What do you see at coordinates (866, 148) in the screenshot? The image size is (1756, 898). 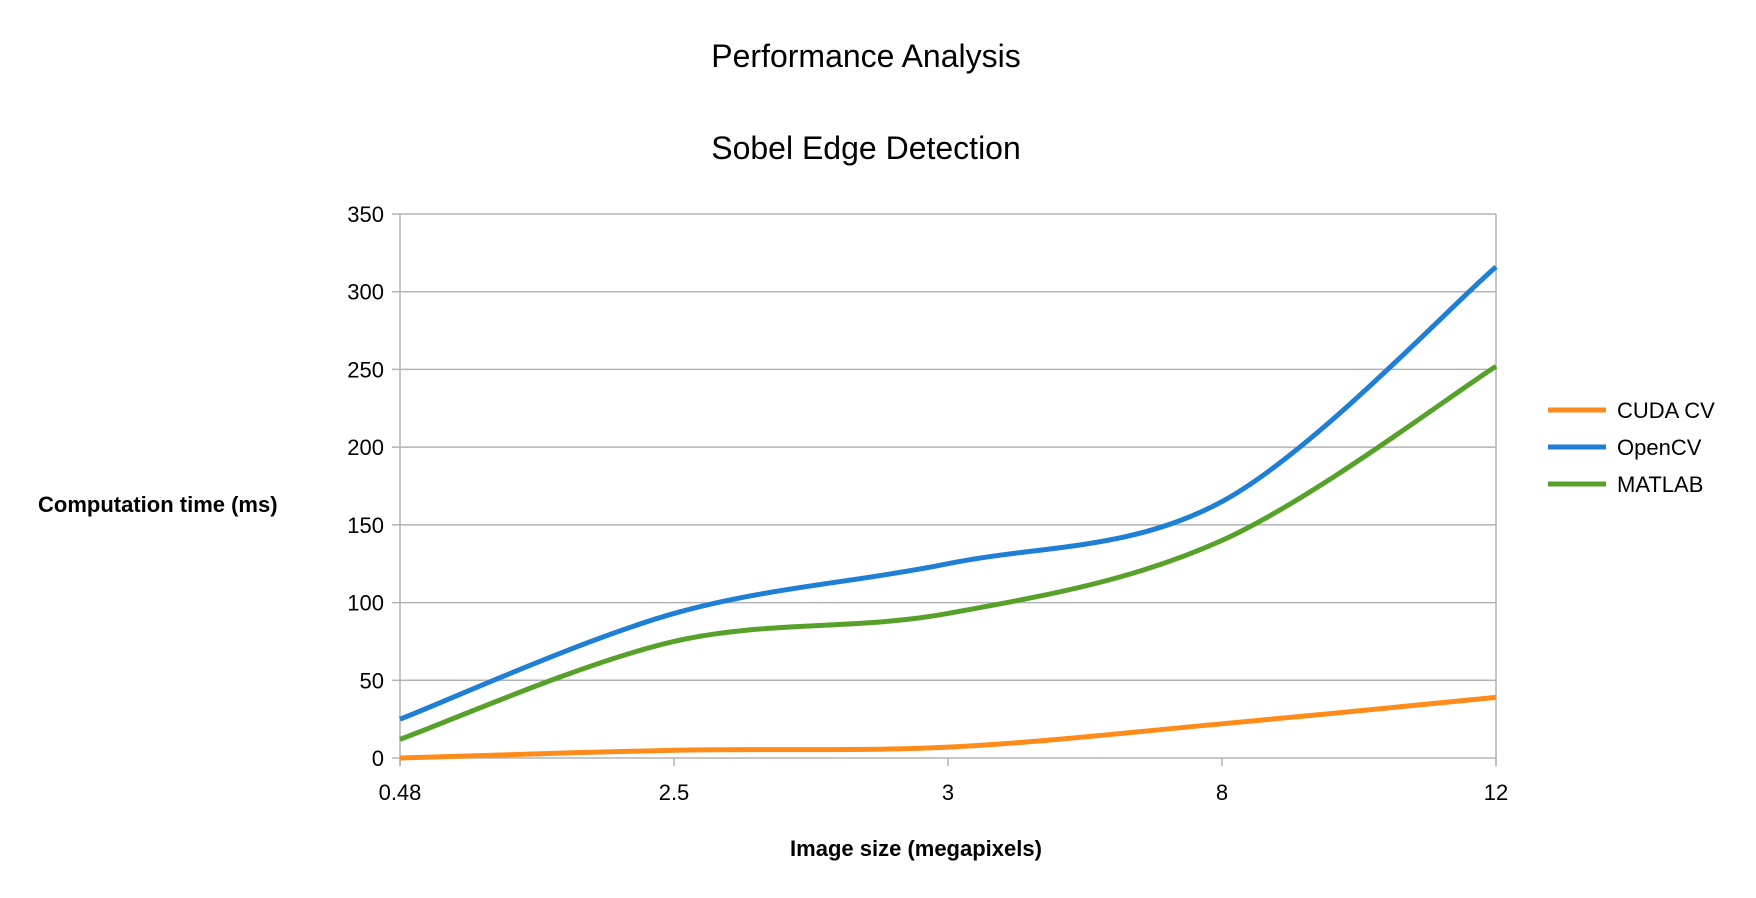 I see `chart-subtitle: Sobel Edge Detection` at bounding box center [866, 148].